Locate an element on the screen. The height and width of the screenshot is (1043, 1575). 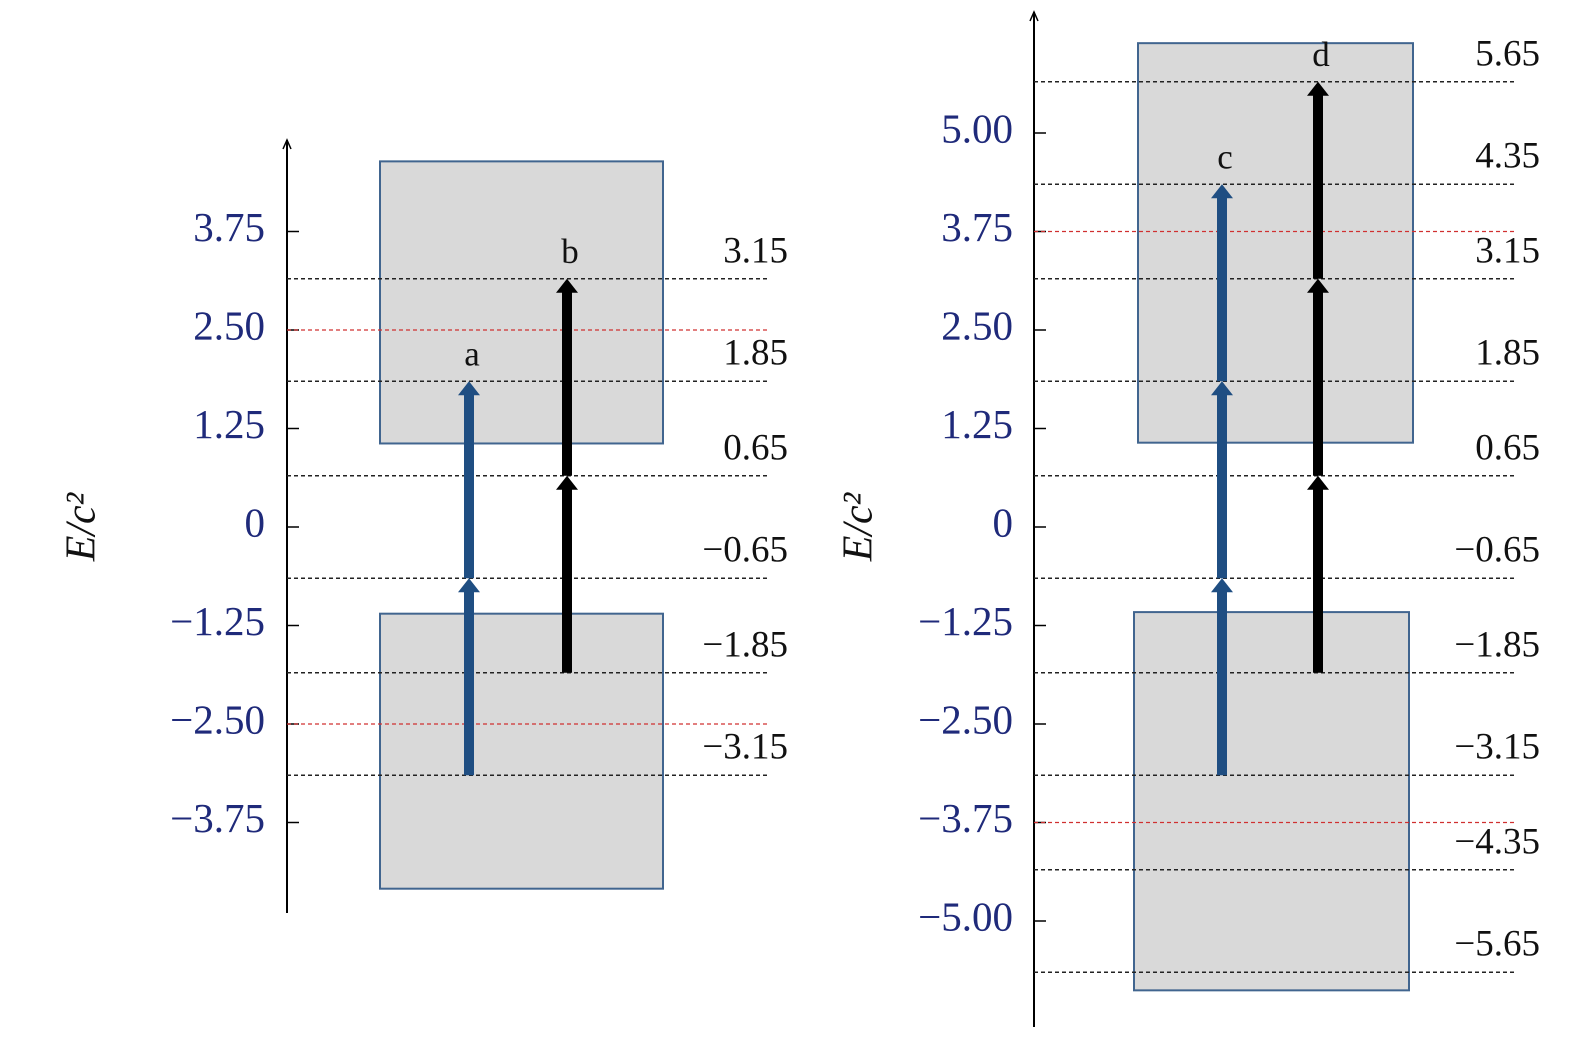
level-label: 5.65 is located at coordinates (1507, 53).